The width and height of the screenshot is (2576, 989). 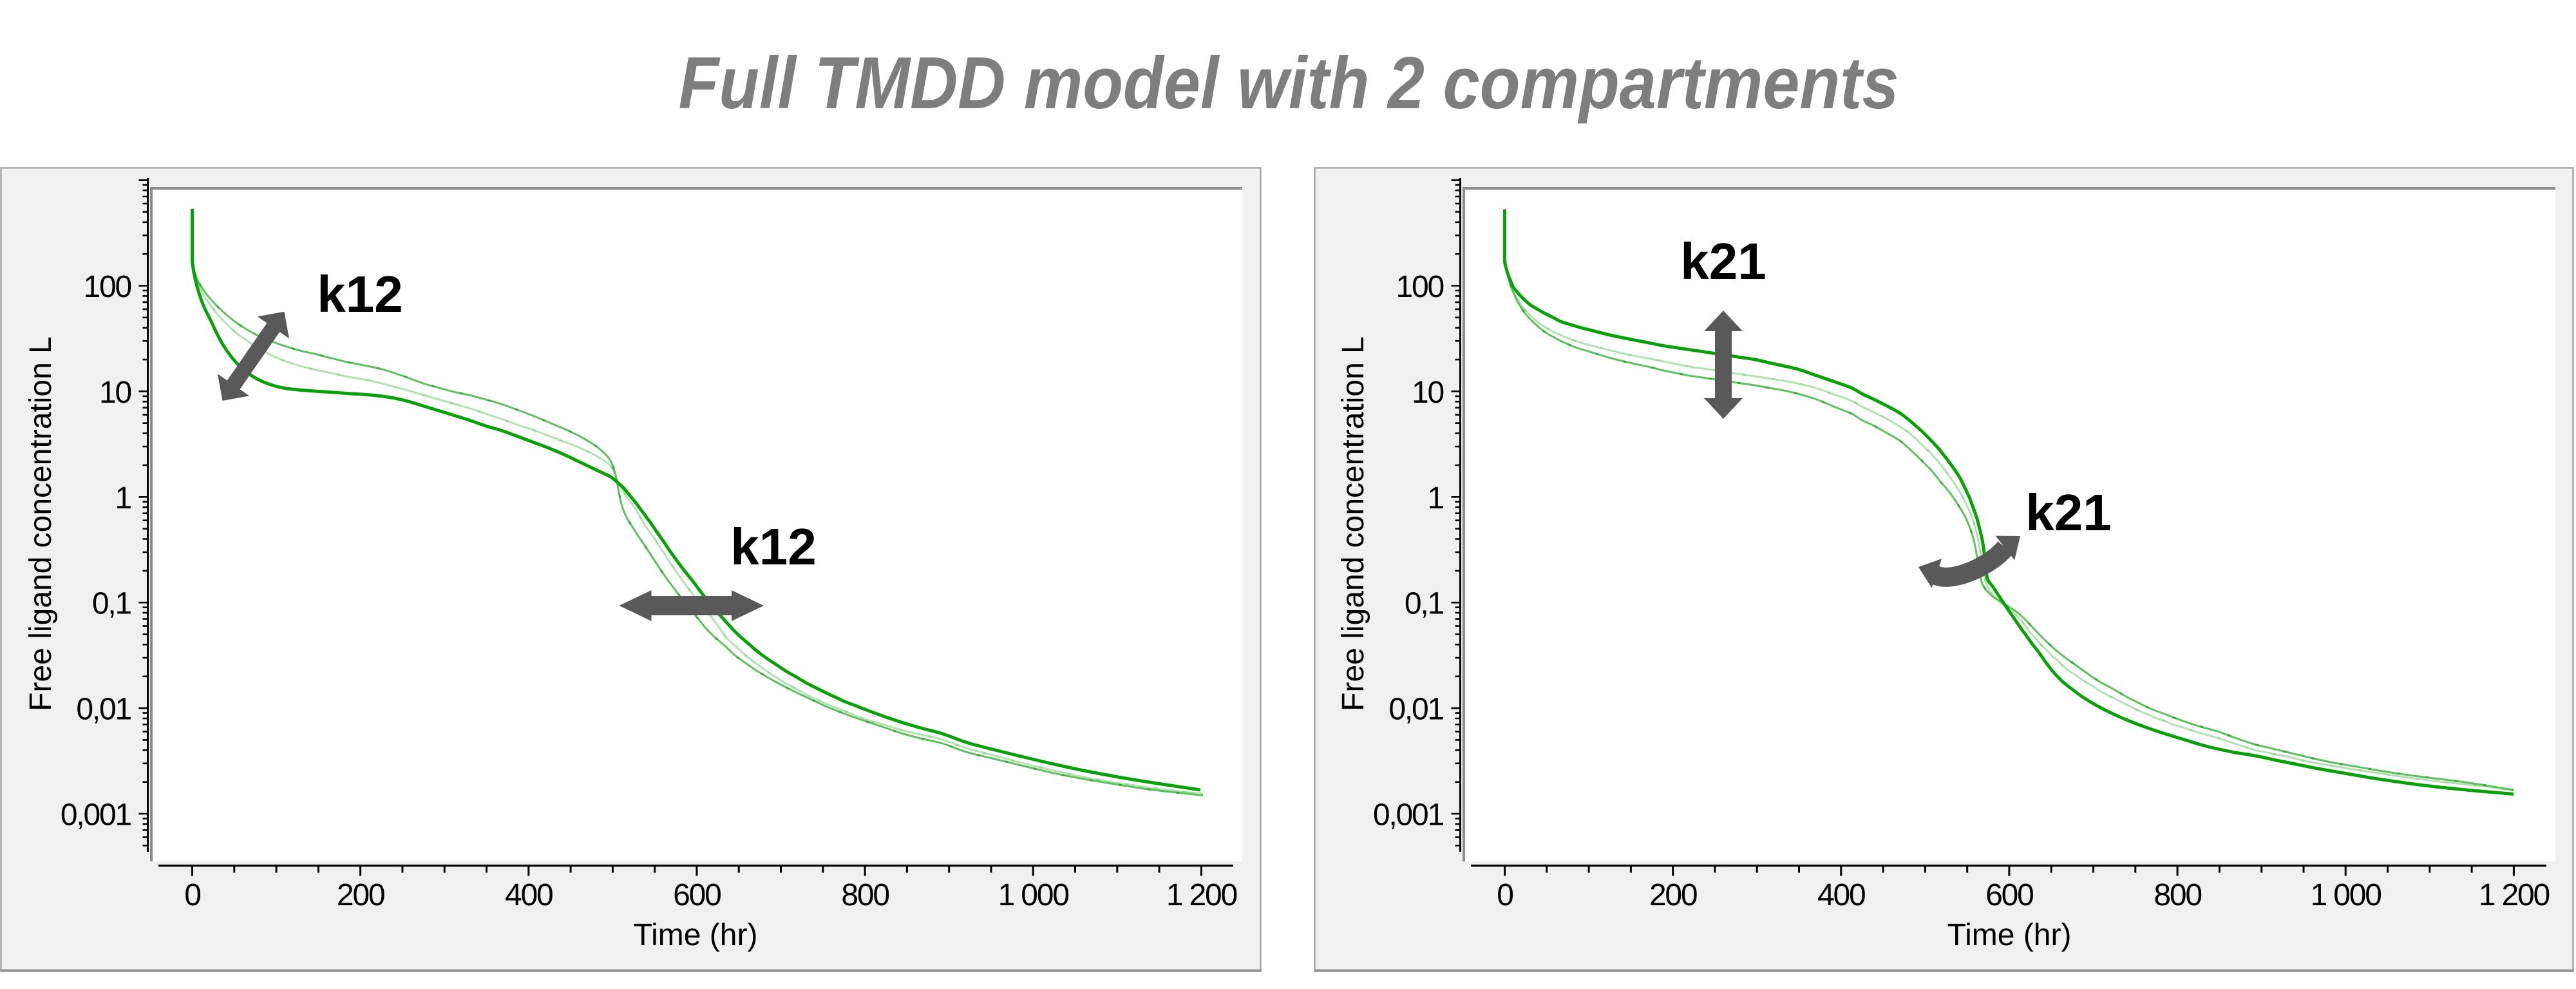 I want to click on svg-text:Full TMDD model with 2 compart: Full TMDD model with 2 compartments, so click(x=1289, y=84).